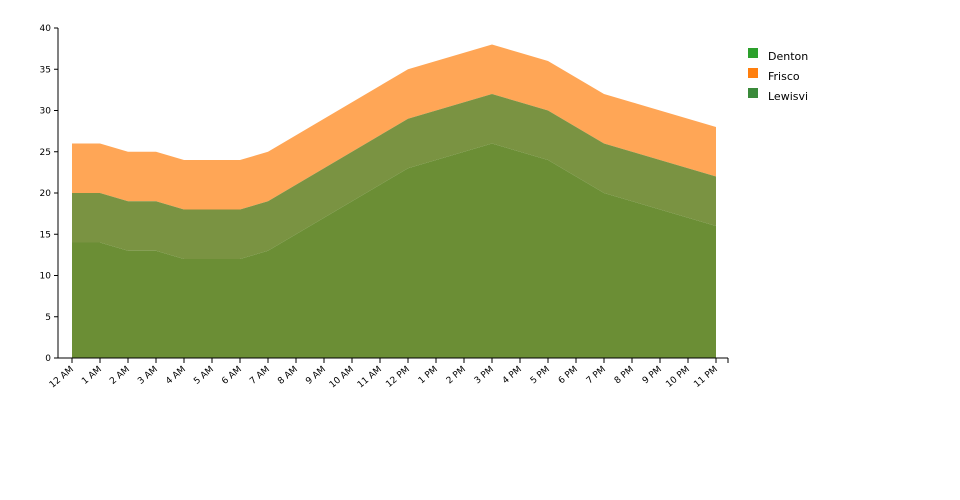  Describe the element at coordinates (45, 235) in the screenshot. I see `y-tick-label: 15` at that location.